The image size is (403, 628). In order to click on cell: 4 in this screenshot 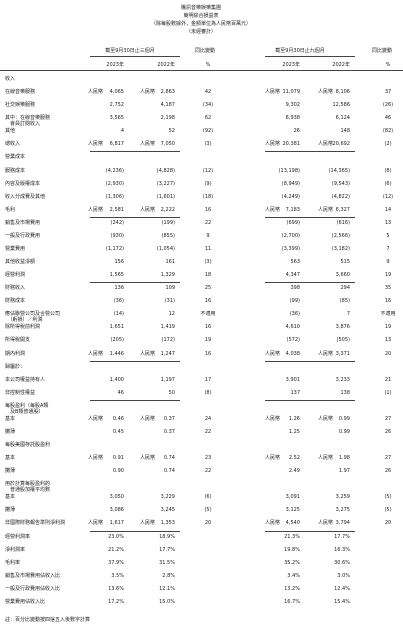, I will do `click(122, 131)`.